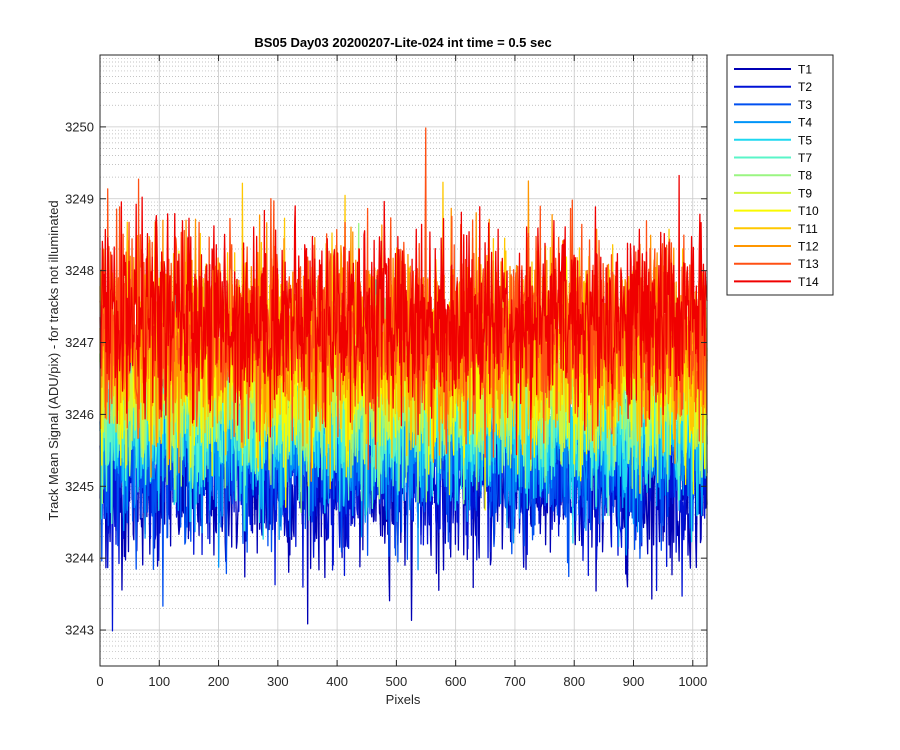 This screenshot has height=750, width=900. Describe the element at coordinates (79, 342) in the screenshot. I see `y-tick-label: 3247` at that location.